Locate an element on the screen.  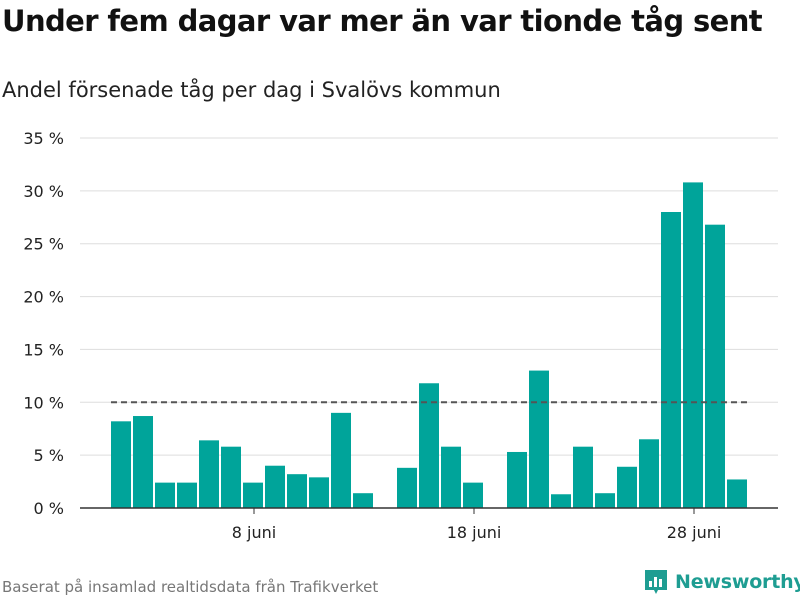
brand-name: Newsworthy is located at coordinates (737, 582).